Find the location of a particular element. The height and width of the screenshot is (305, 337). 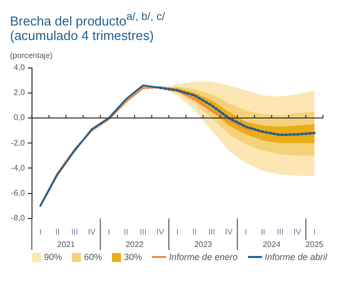

chart-subtitle: (acumulado 4 trimestres) is located at coordinates (82, 36).